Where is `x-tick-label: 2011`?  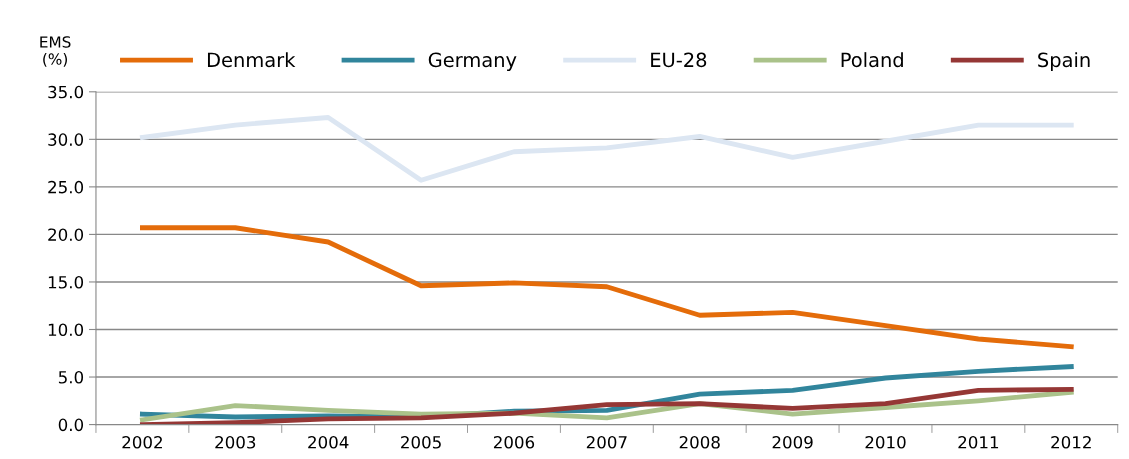 x-tick-label: 2011 is located at coordinates (978, 442).